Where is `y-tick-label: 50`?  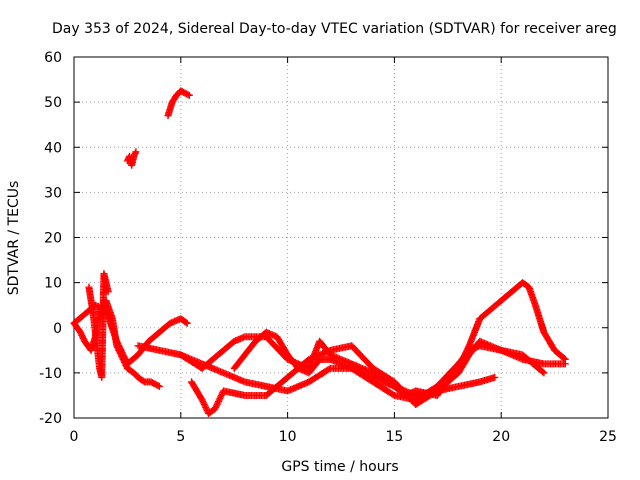 y-tick-label: 50 is located at coordinates (53, 103).